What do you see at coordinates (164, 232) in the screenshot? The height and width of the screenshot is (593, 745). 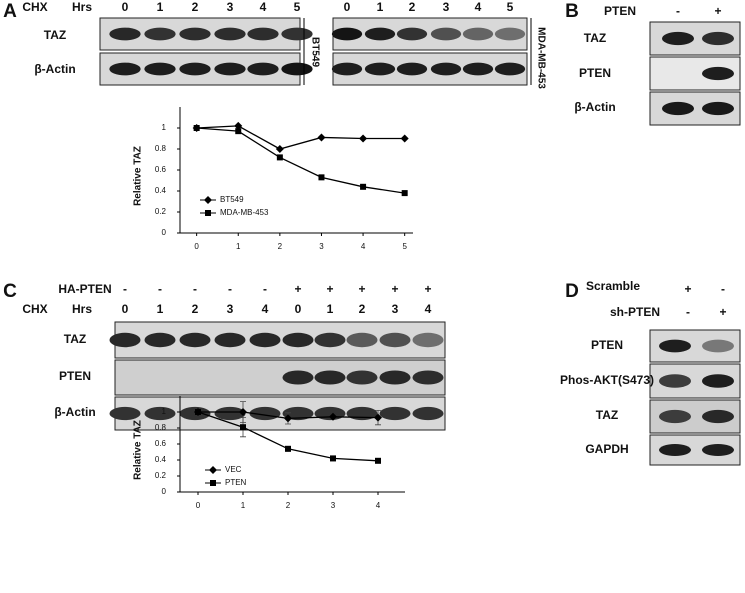 I see `y-tick-label: 0` at bounding box center [164, 232].